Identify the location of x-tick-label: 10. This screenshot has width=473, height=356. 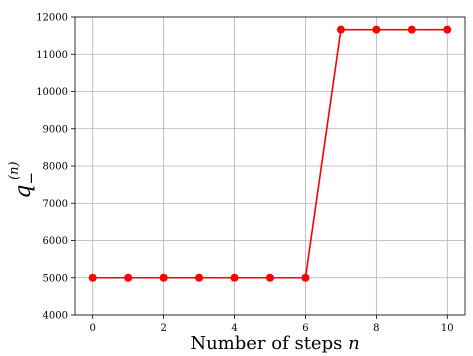
(447, 328).